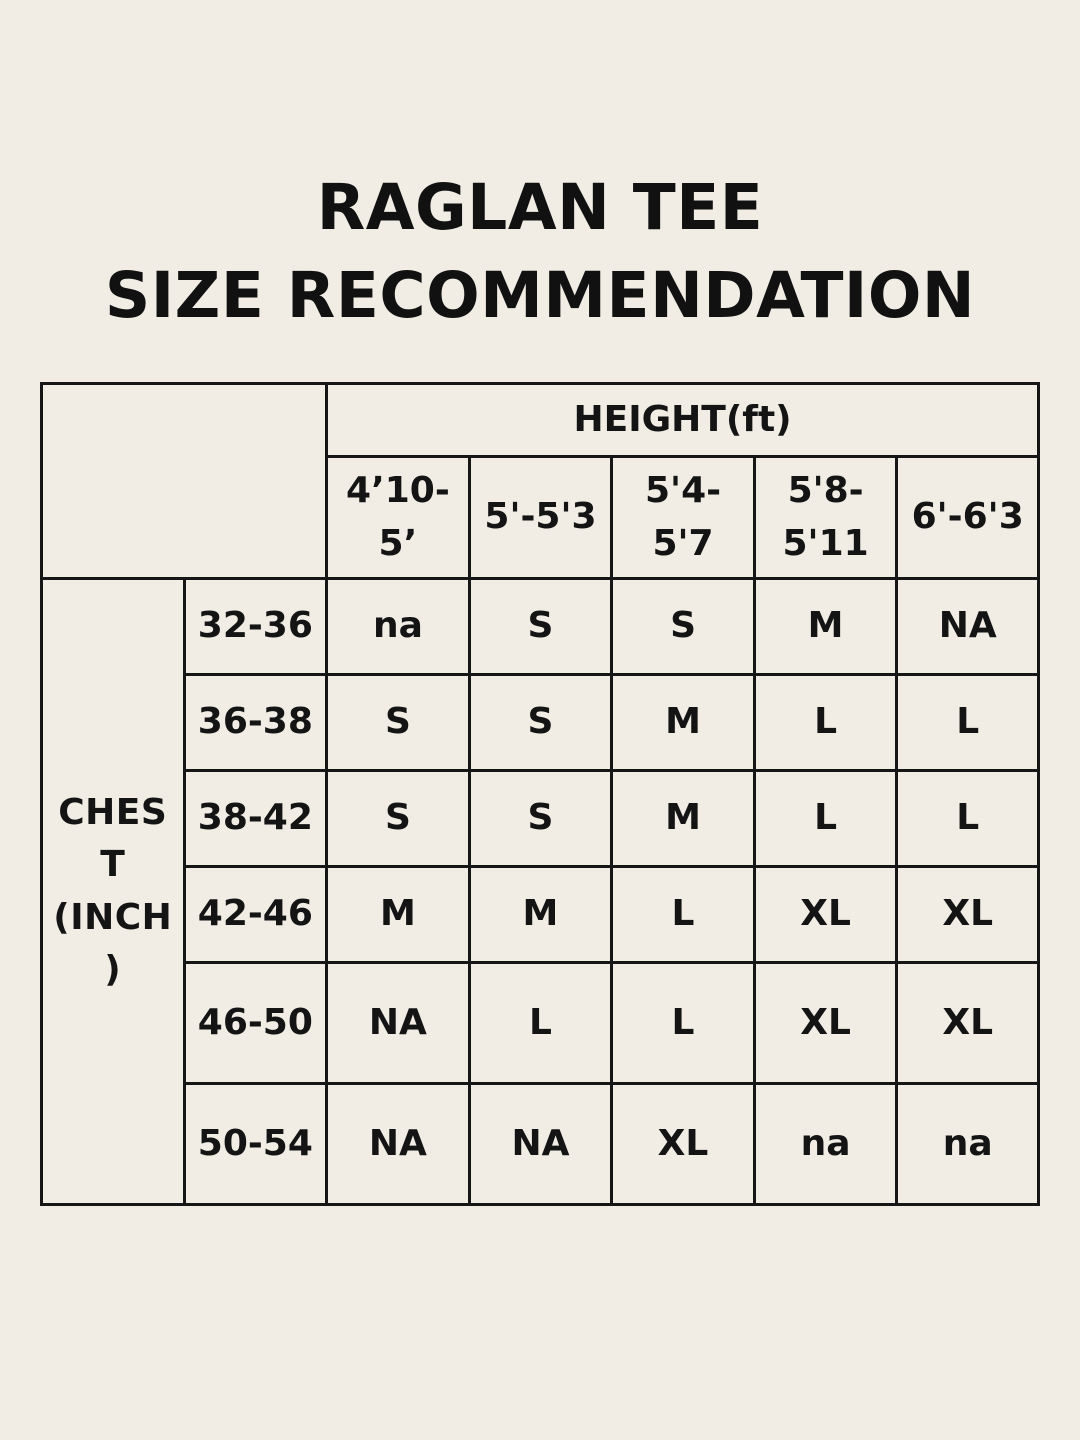 The width and height of the screenshot is (1080, 1440). What do you see at coordinates (682, 420) in the screenshot?
I see `height-group-header: HEIGHT(ft)` at bounding box center [682, 420].